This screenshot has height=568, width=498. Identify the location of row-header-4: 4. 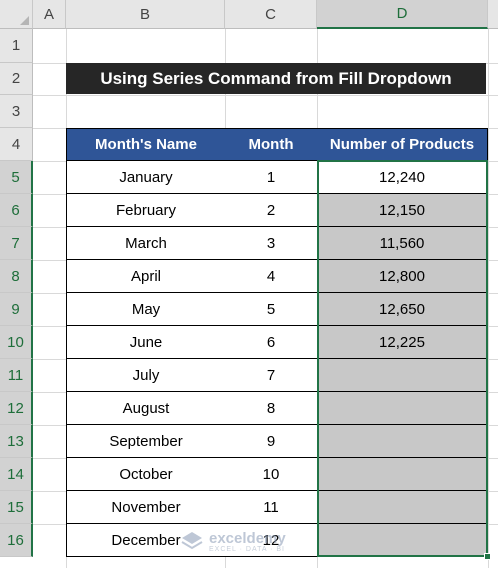
(16, 144).